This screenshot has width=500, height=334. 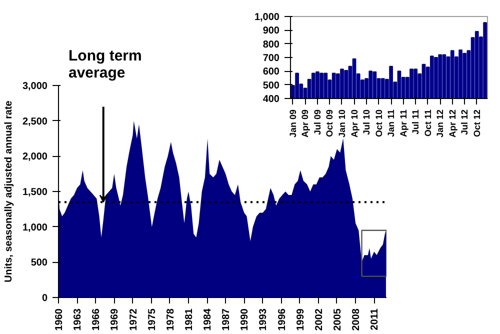 What do you see at coordinates (356, 319) in the screenshot?
I see `x-tick-label: 2008` at bounding box center [356, 319].